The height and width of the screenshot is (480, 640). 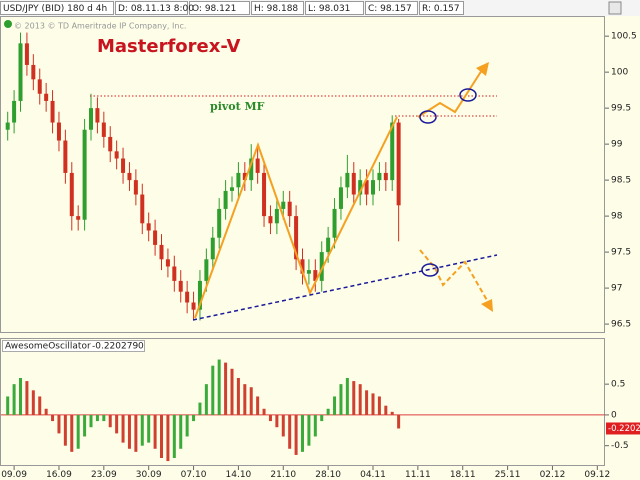 What do you see at coordinates (614, 415) in the screenshot?
I see `y-tick-label: 0` at bounding box center [614, 415].